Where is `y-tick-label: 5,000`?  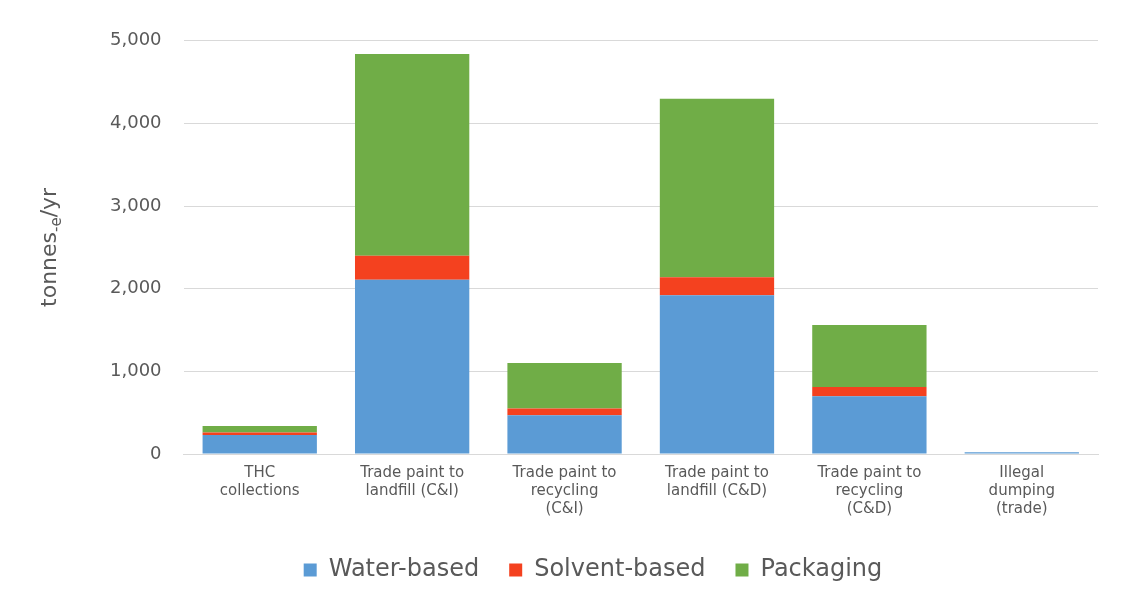
y-tick-label: 5,000 is located at coordinates (136, 39).